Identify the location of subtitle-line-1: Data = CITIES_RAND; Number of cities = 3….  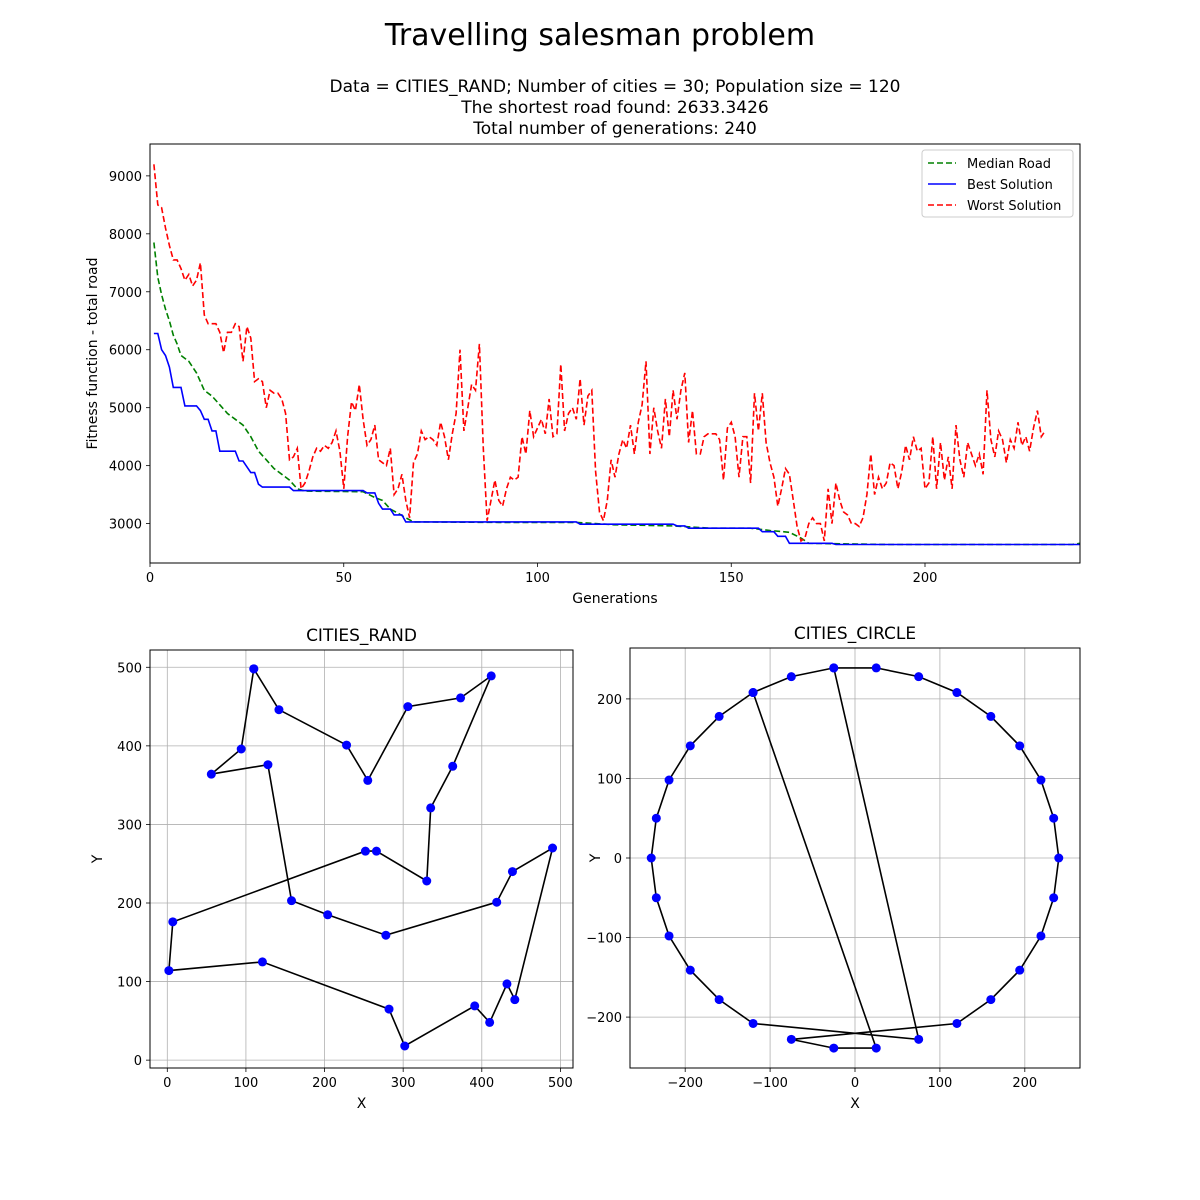
(615, 87).